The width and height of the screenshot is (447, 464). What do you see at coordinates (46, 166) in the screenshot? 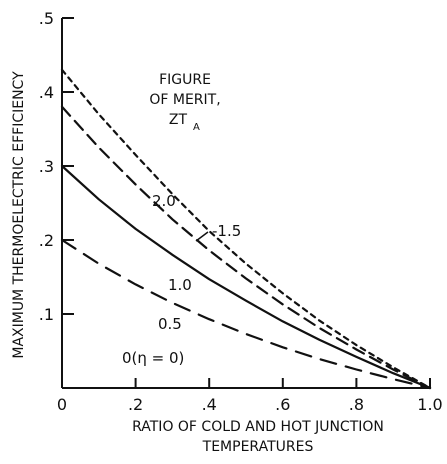
I see `y-tick-label: .3` at bounding box center [46, 166].